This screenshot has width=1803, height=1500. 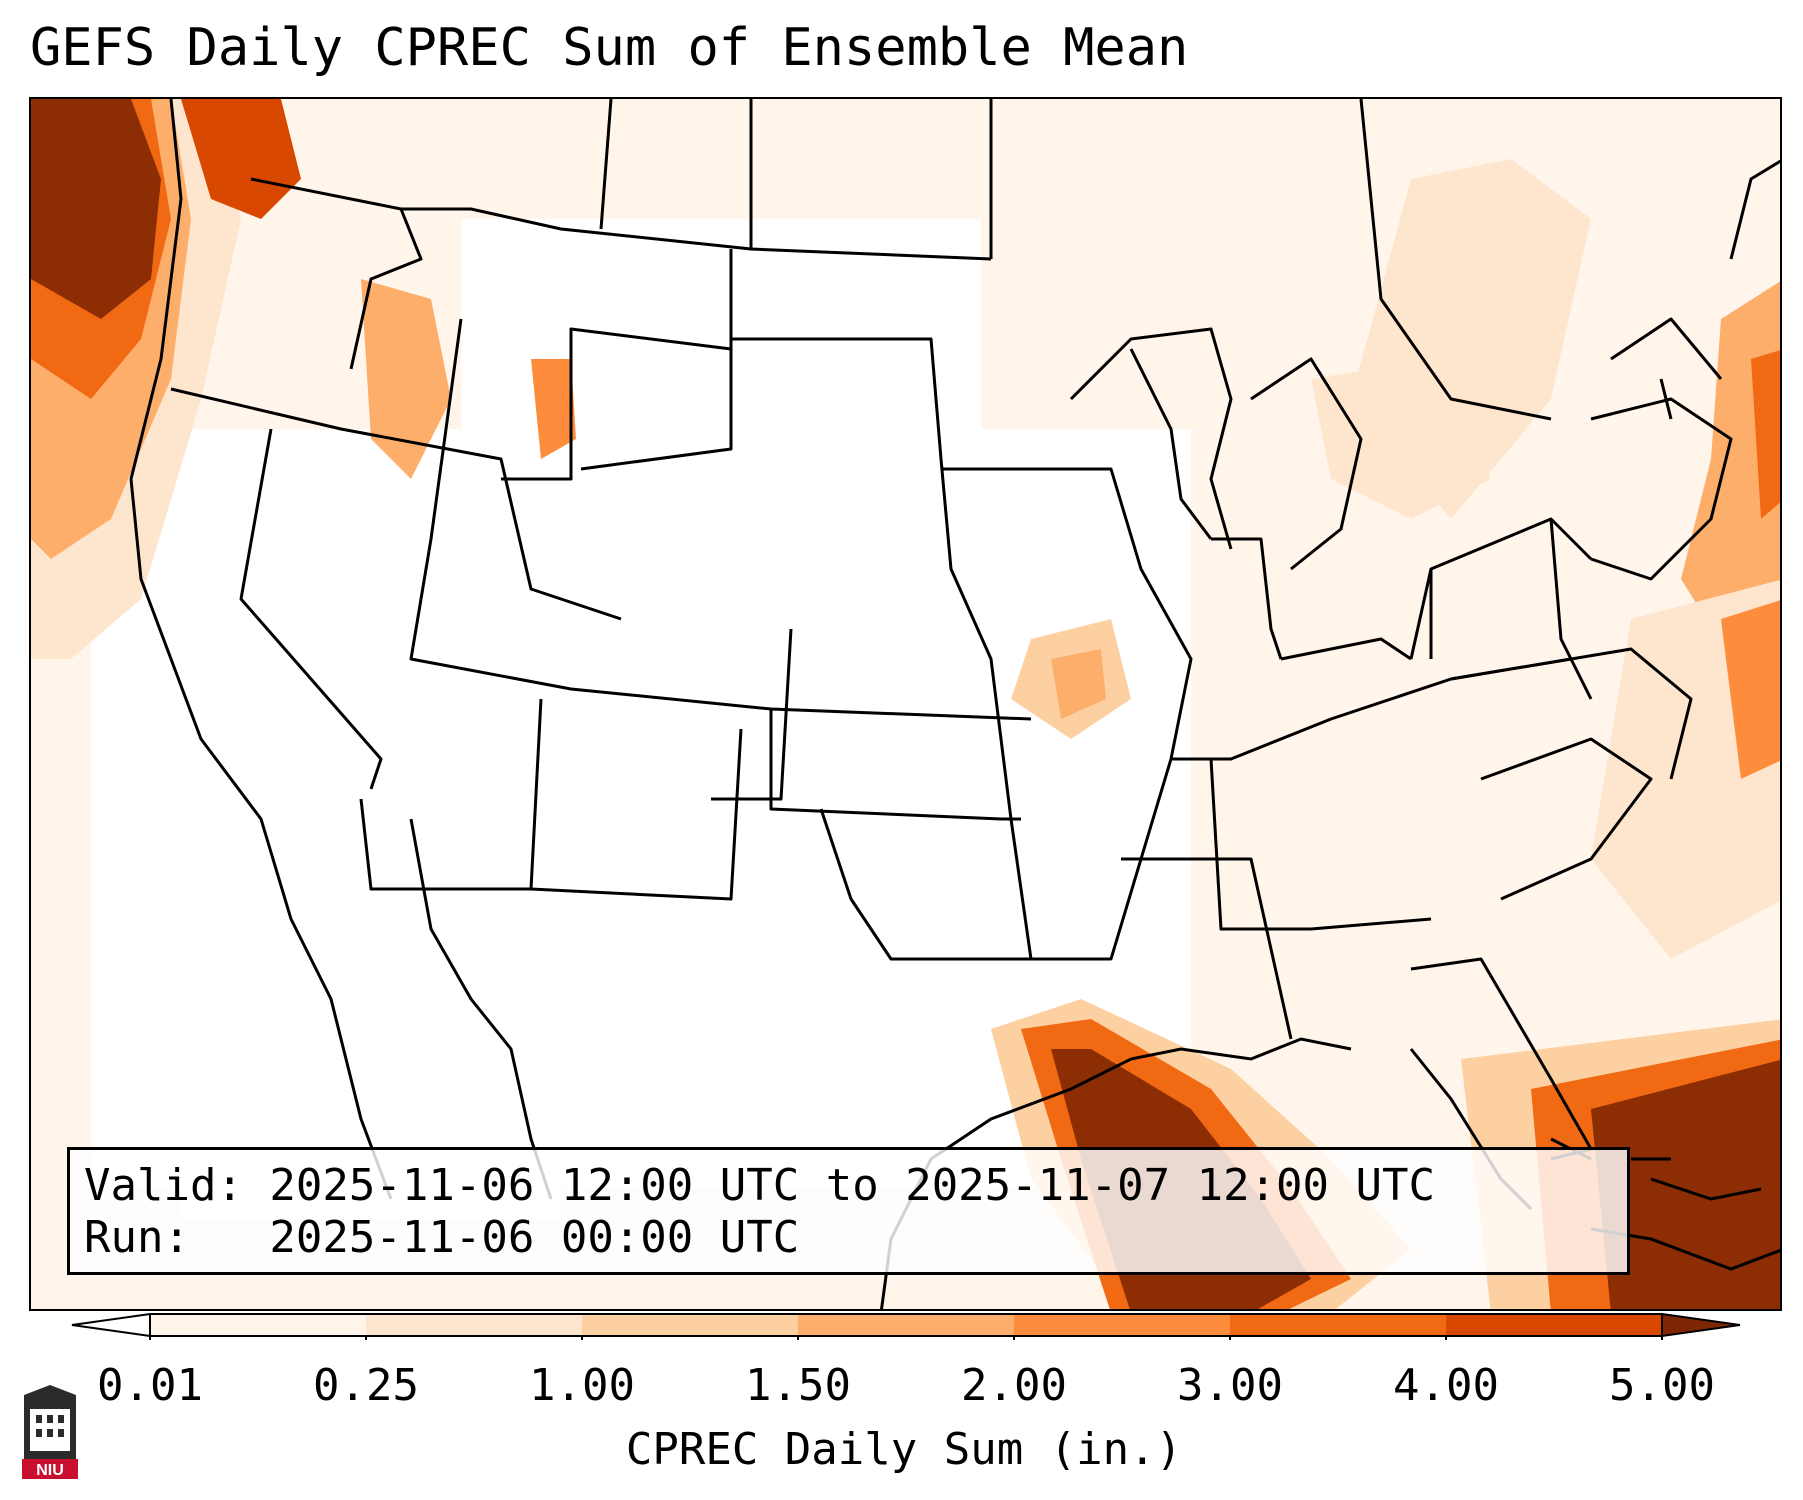 I want to click on colorbar-tick-label: 2.00, so click(x=1014, y=1385).